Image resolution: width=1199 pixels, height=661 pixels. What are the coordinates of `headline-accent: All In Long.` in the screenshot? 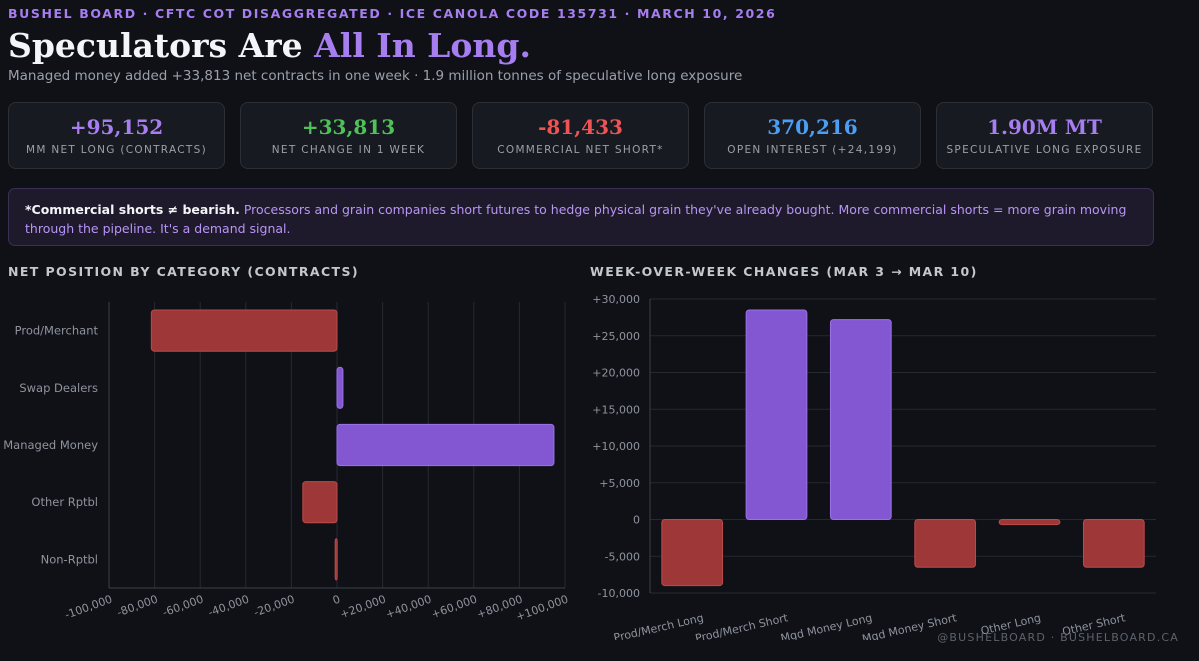 It's located at (422, 45).